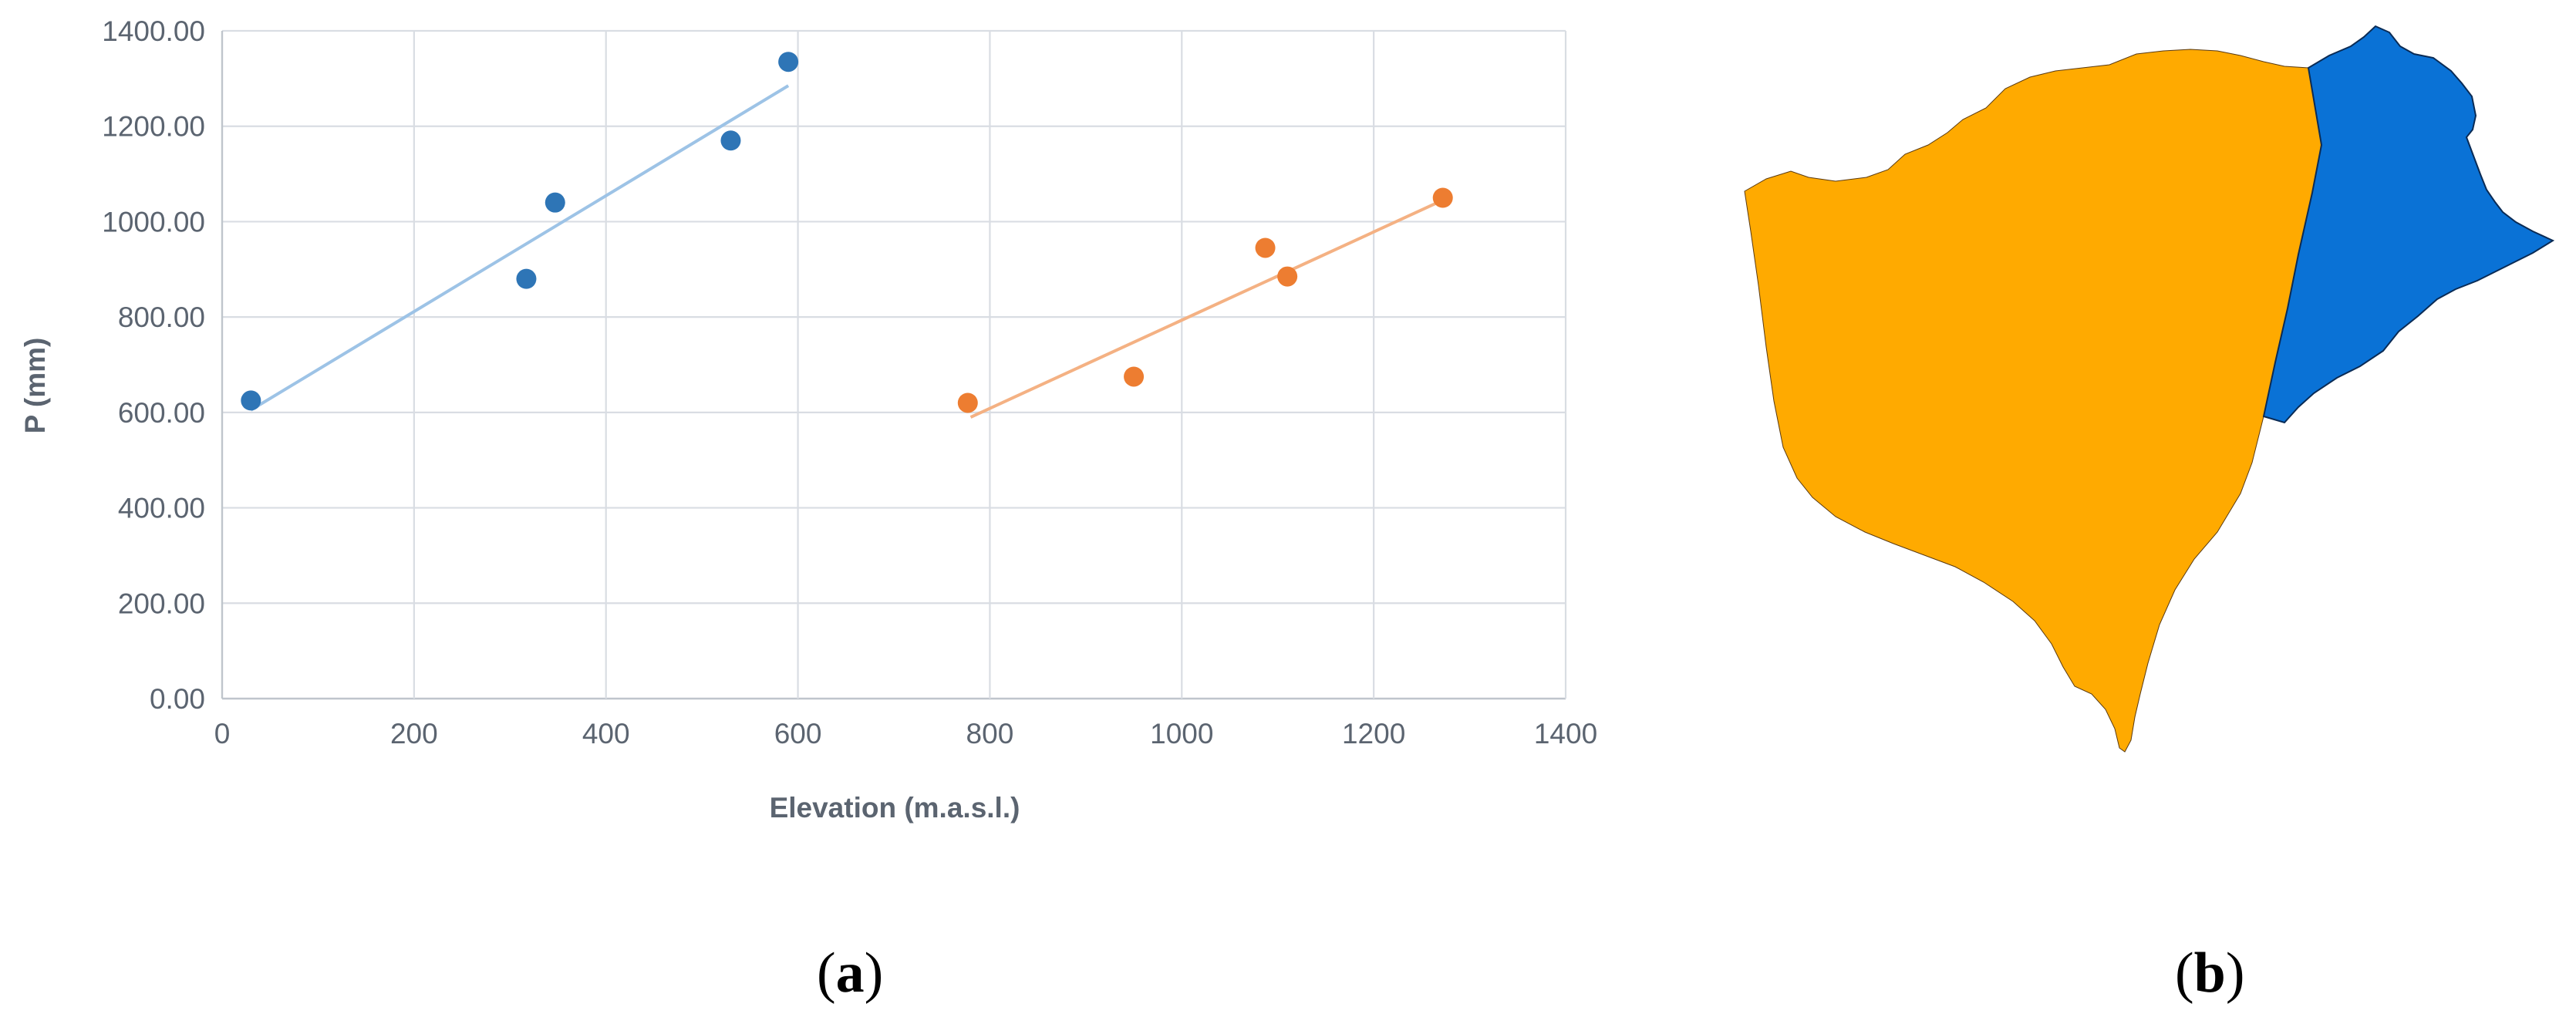 The image size is (2576, 1024). I want to click on panel-label-a: (a), so click(850, 973).